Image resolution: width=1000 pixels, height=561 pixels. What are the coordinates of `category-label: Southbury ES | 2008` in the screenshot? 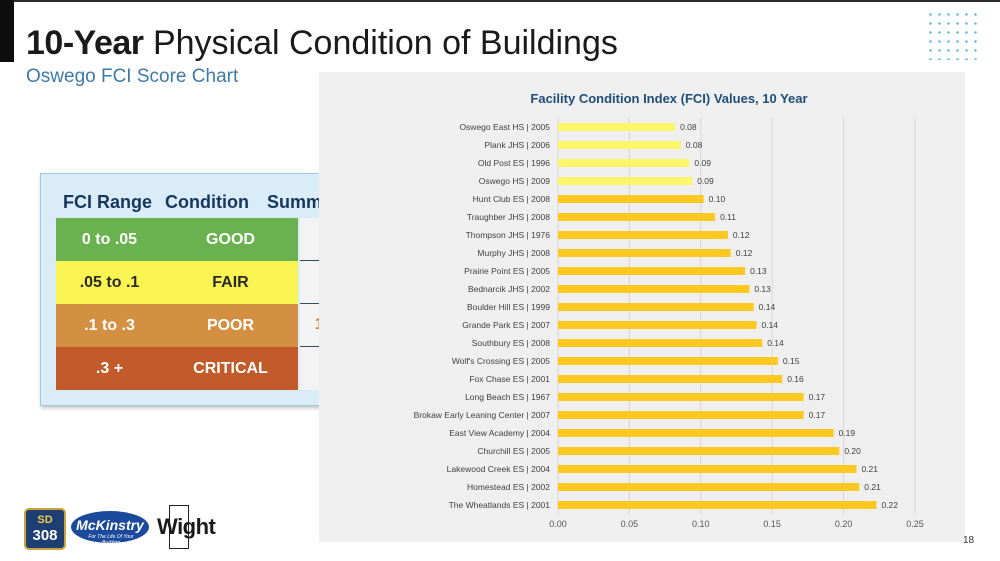 It's located at (511, 343).